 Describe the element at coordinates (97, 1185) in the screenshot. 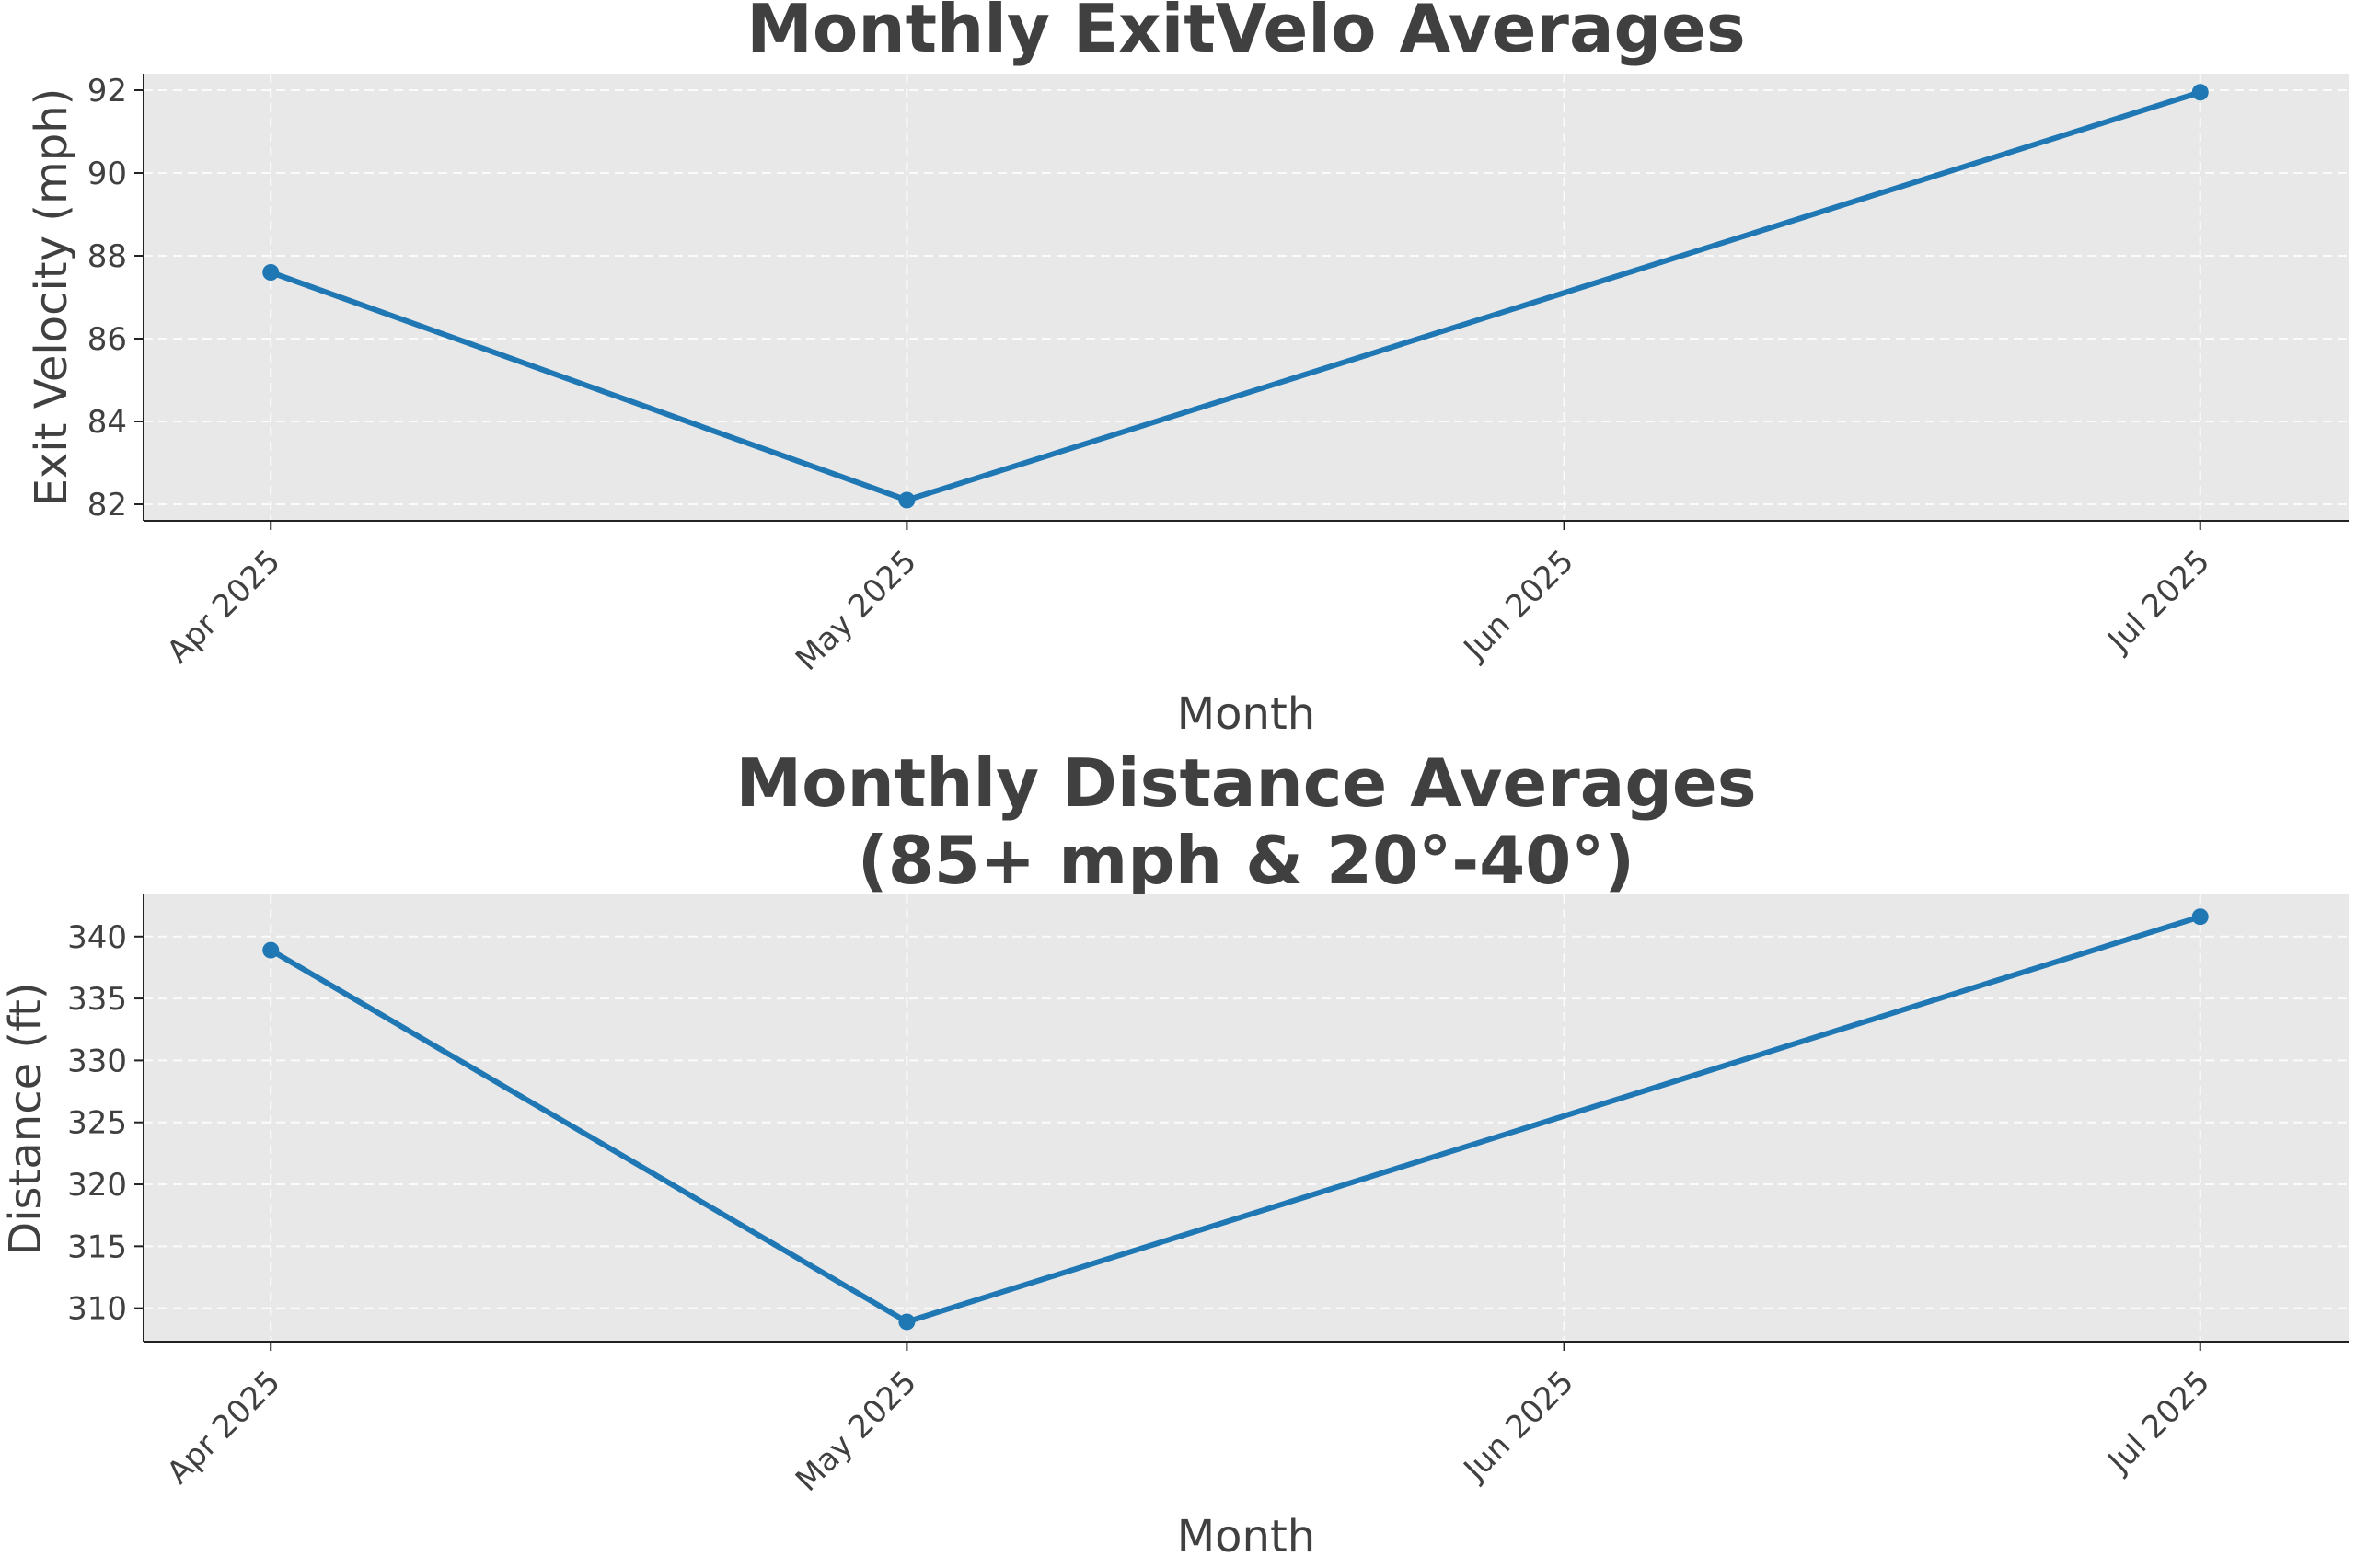

I see `y-tick-label: 320` at that location.